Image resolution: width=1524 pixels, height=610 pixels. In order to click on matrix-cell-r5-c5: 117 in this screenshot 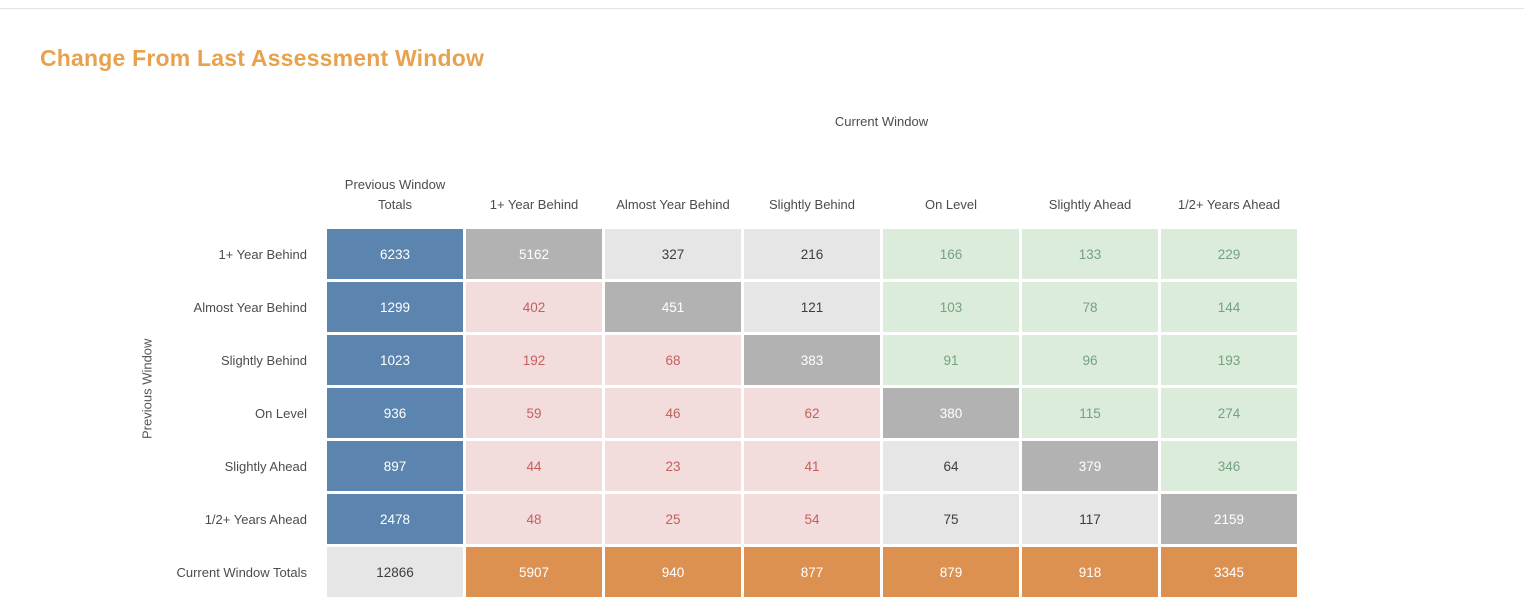, I will do `click(1090, 519)`.